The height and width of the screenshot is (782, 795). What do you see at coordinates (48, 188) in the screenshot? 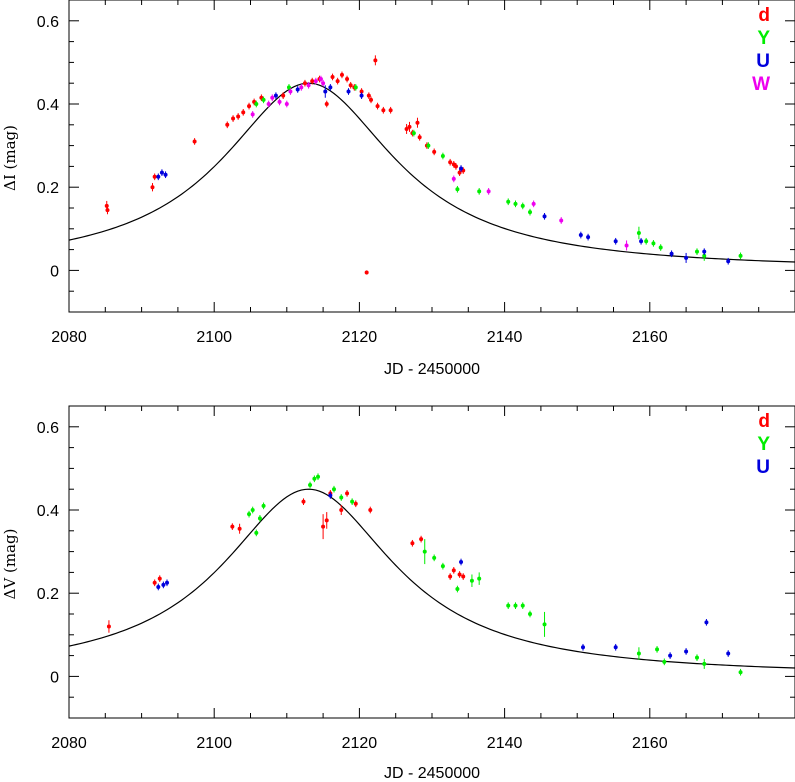
I see `y-tick-label: 0.2` at bounding box center [48, 188].